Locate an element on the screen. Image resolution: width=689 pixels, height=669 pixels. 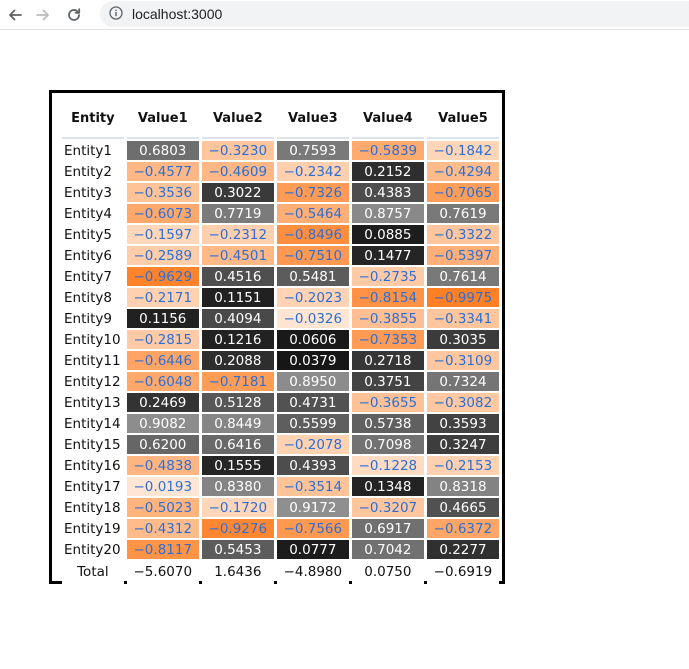
entity-cell: Entity9 is located at coordinates (93, 319).